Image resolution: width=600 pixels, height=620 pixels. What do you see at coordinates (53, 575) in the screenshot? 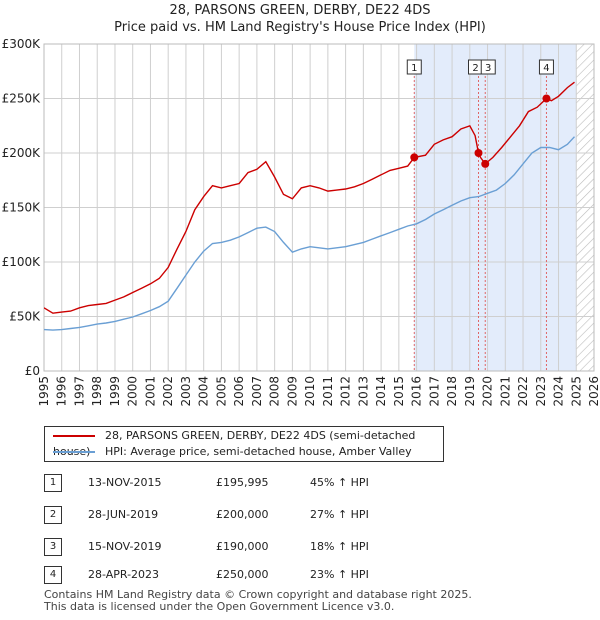
I see `sale-number-badge: 4` at bounding box center [53, 575].